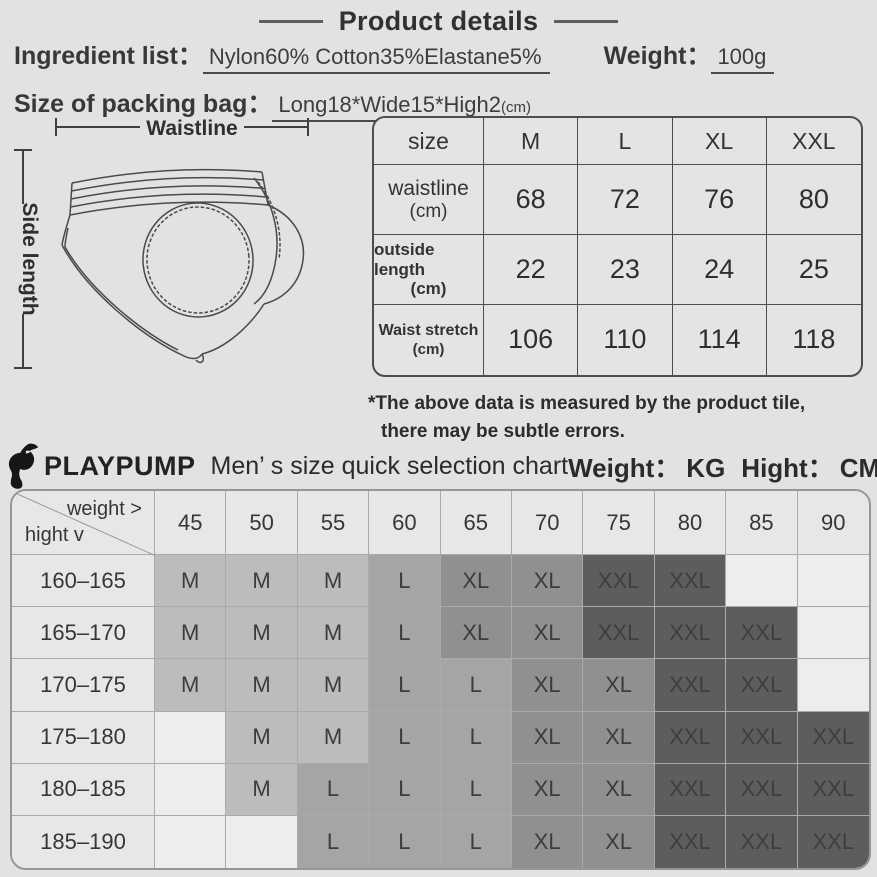 The image size is (877, 877). Describe the element at coordinates (83, 841) in the screenshot. I see `grid-height-label: 185–190` at that location.